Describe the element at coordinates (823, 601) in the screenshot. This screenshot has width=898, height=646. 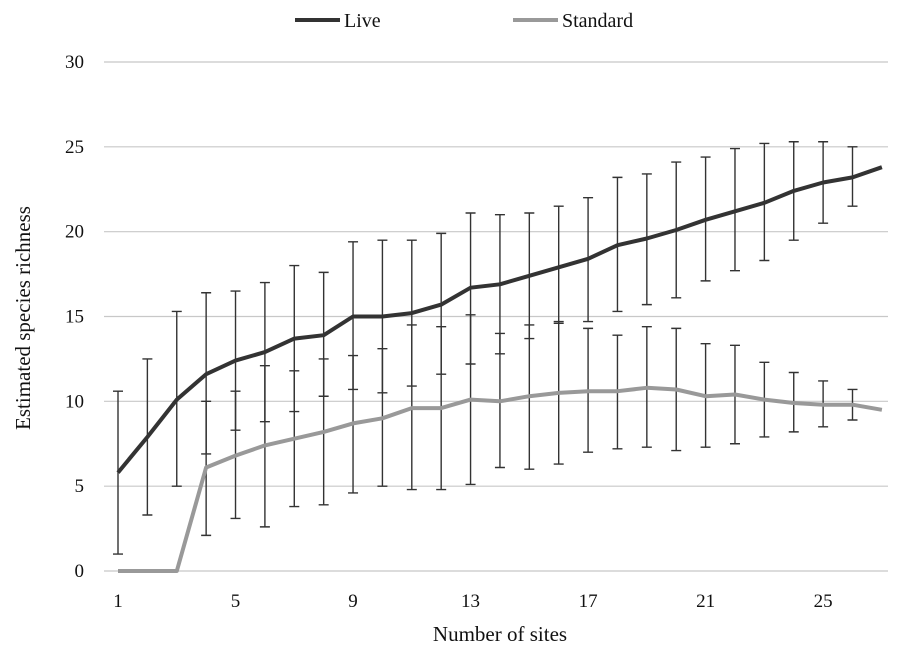
I see `x-tick-label: 25` at that location.